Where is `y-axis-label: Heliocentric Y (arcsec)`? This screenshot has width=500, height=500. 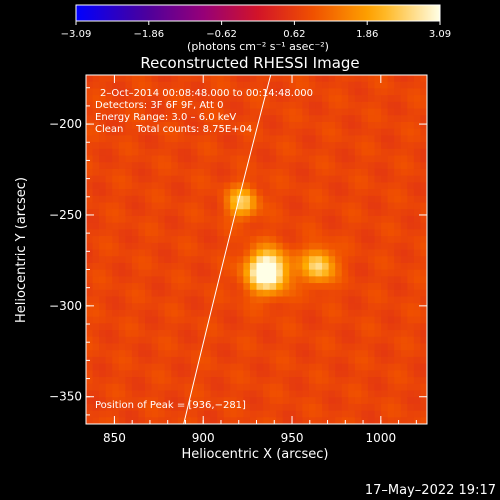 y-axis-label: Heliocentric Y (arcsec) is located at coordinates (21, 250).